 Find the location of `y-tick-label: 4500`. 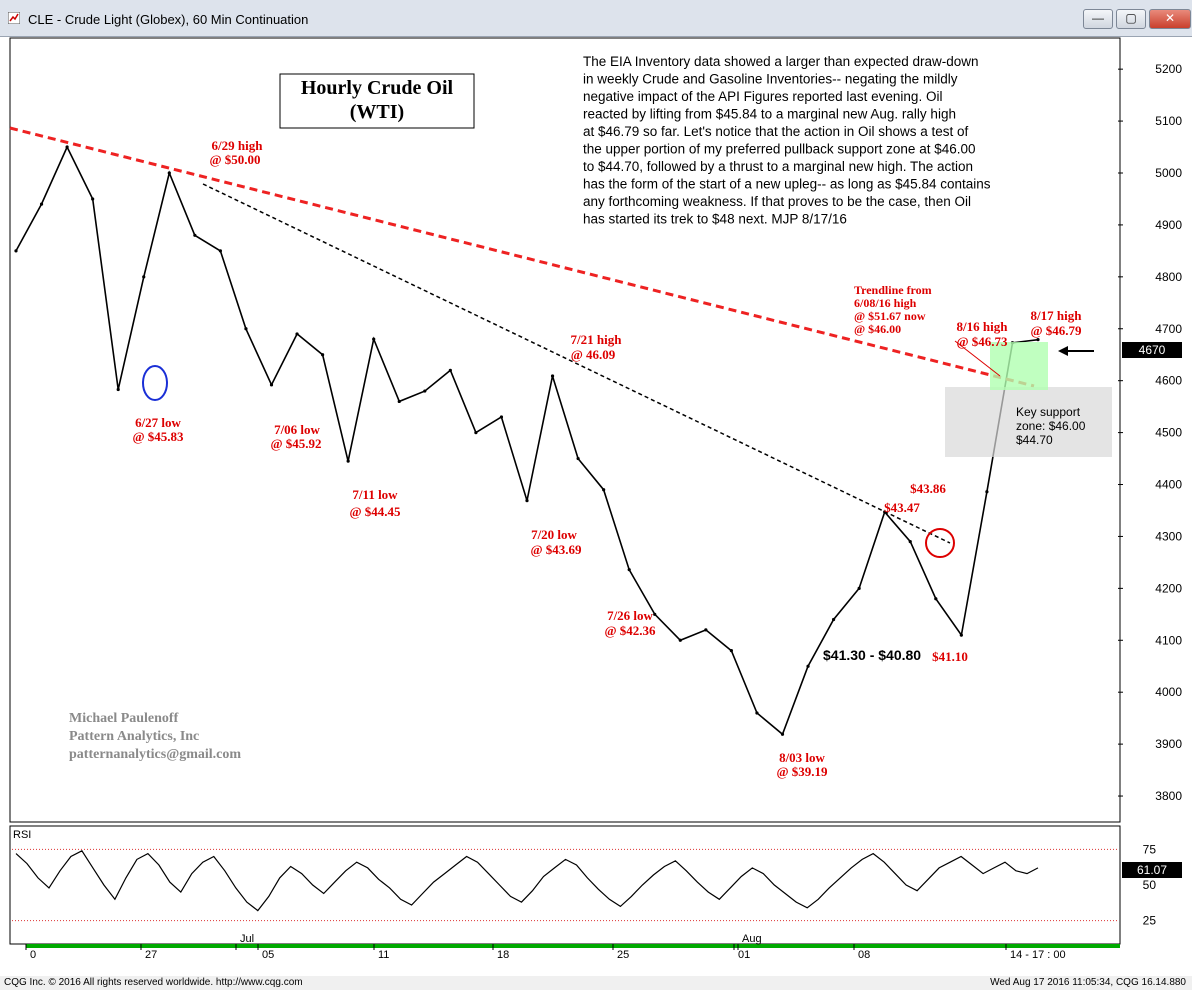

y-tick-label: 4500 is located at coordinates (1168, 433).